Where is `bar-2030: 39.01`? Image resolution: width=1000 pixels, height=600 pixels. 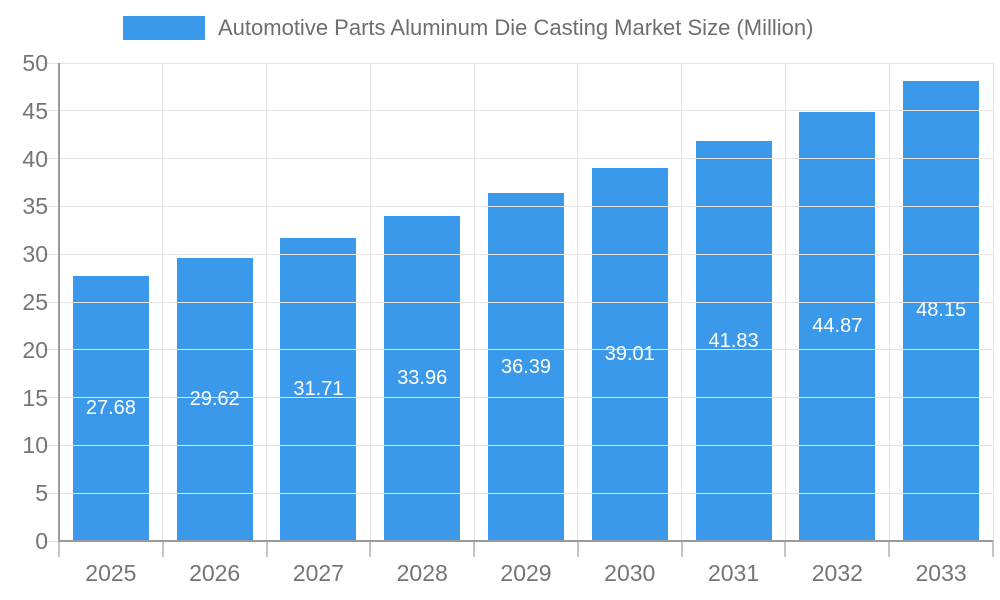 bar-2030: 39.01 is located at coordinates (629, 354).